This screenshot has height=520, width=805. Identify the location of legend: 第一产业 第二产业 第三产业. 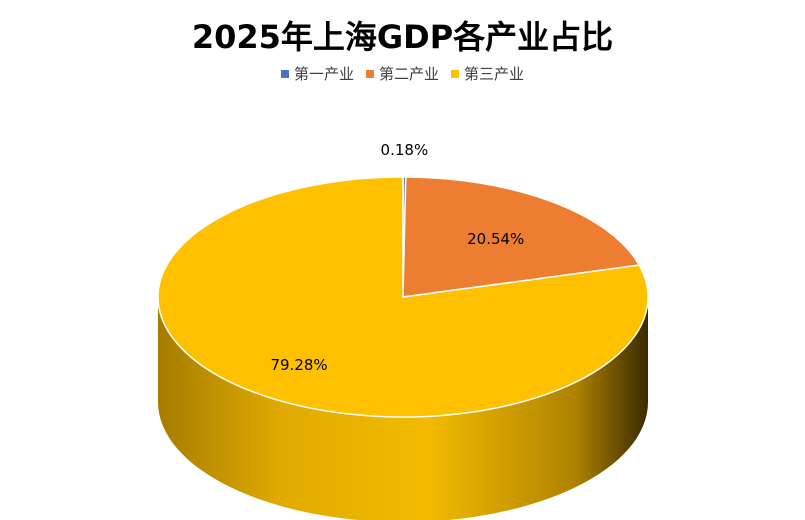
(402, 73).